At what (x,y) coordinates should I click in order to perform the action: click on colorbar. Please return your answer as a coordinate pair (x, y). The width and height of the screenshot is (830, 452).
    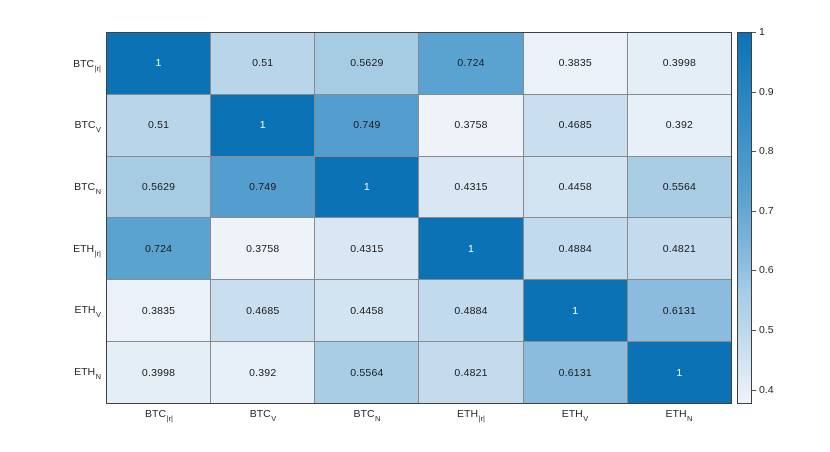
    Looking at the image, I should click on (744, 218).